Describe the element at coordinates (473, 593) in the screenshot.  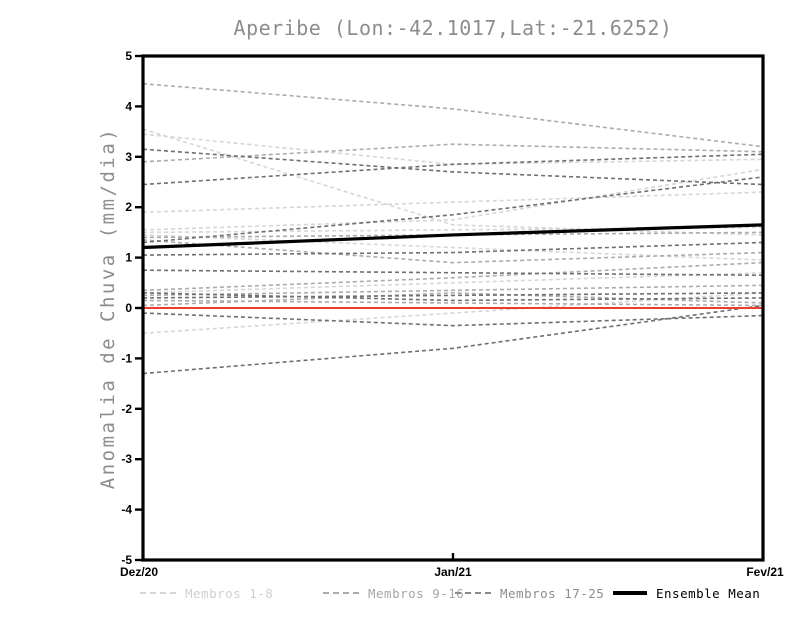
I see `dashed-line-swatch-dark` at that location.